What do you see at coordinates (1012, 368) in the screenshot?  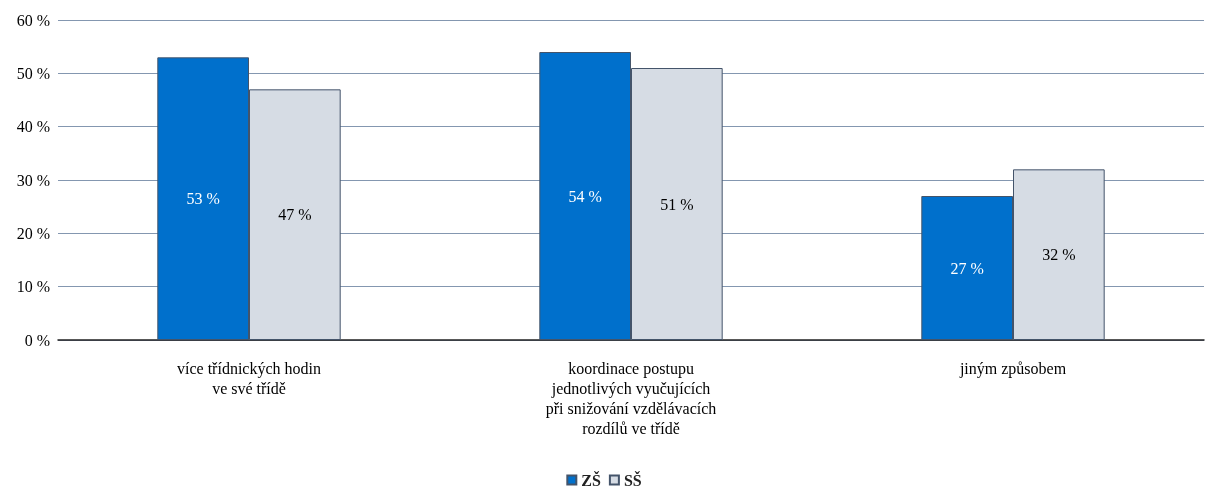 I see `x-tick-label: jiným způsobem` at bounding box center [1012, 368].